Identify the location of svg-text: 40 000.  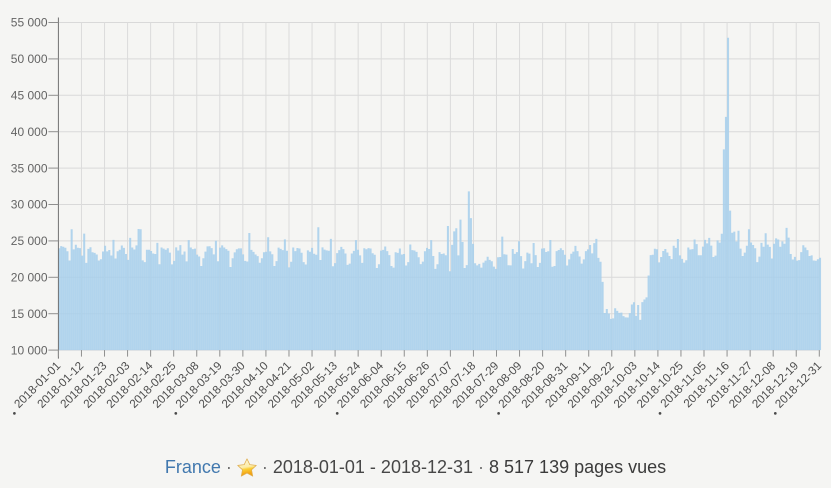
(29, 132).